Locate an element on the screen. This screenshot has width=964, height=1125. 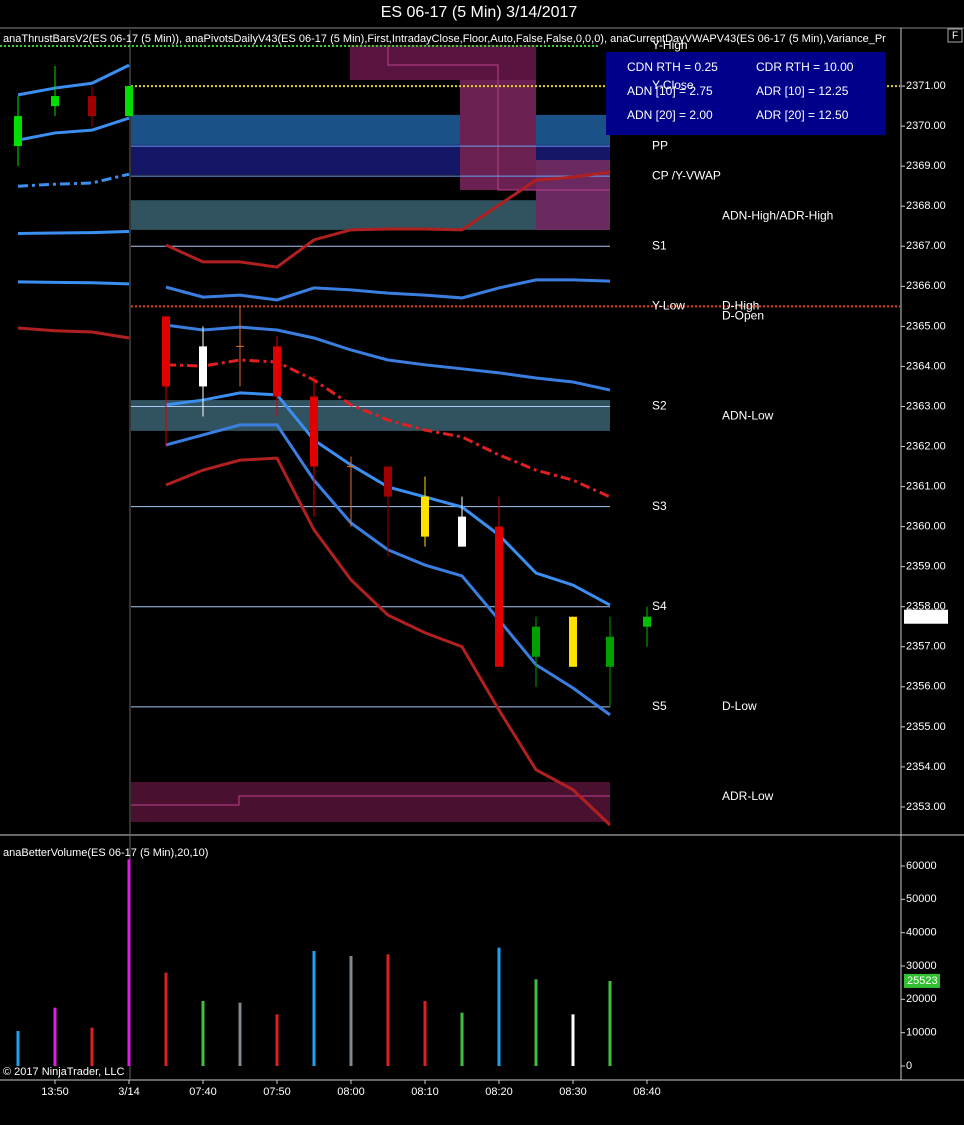
x-tick-label: 07:40 is located at coordinates (203, 1092).